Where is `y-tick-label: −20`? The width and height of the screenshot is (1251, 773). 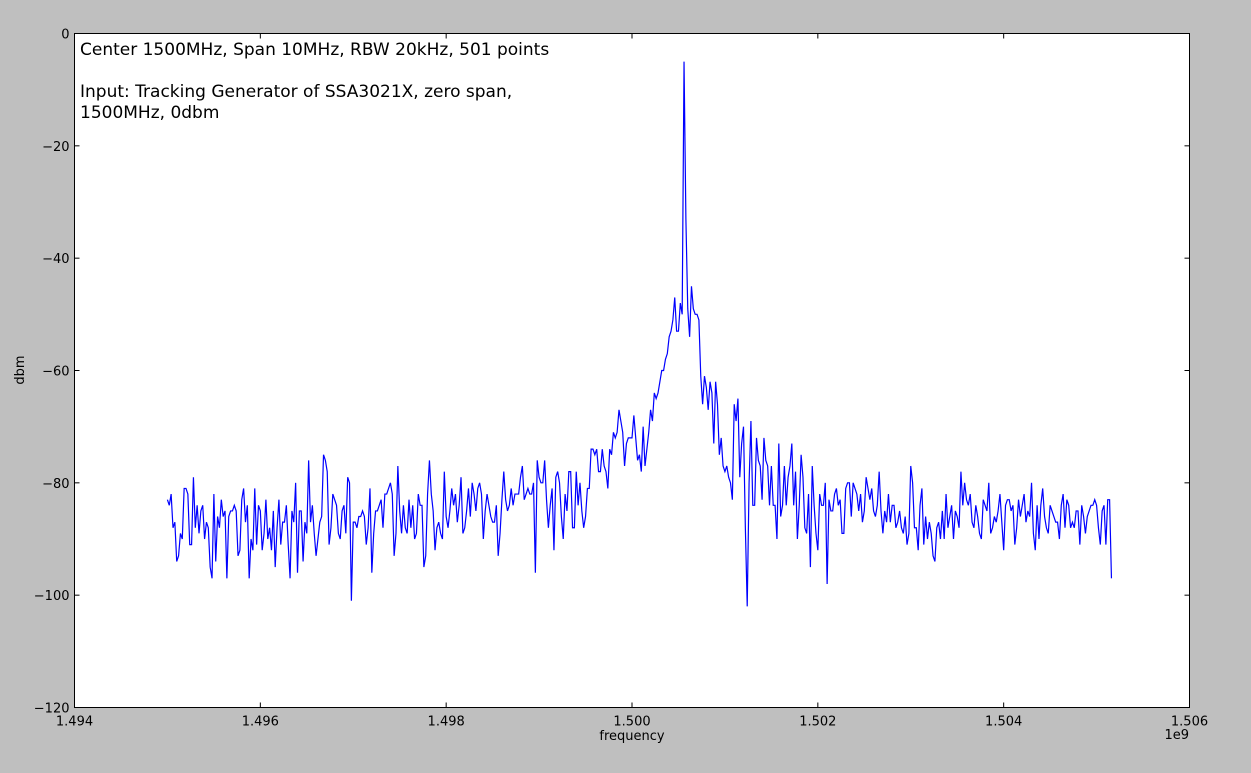
y-tick-label: −20 is located at coordinates (55, 147).